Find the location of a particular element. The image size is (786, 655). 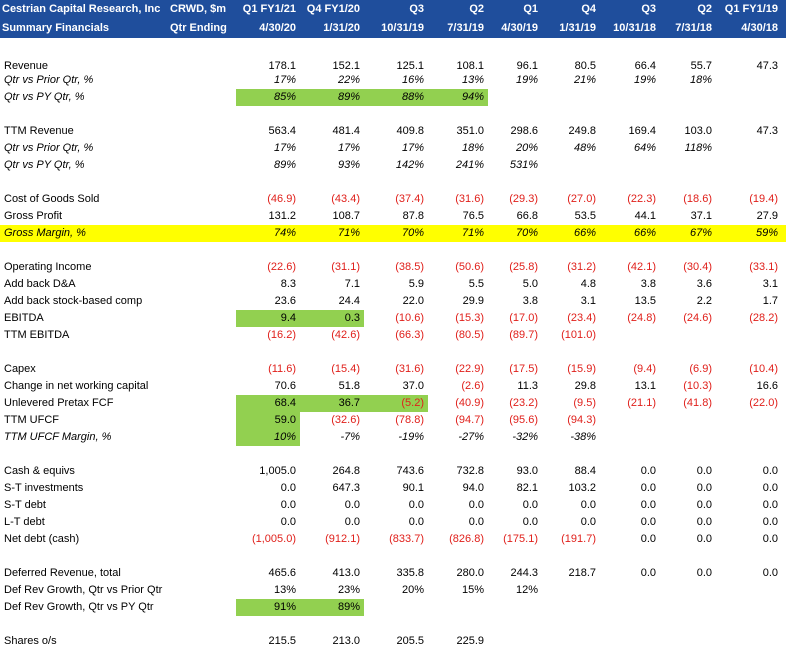

table-cell: (94.3) is located at coordinates (581, 420).